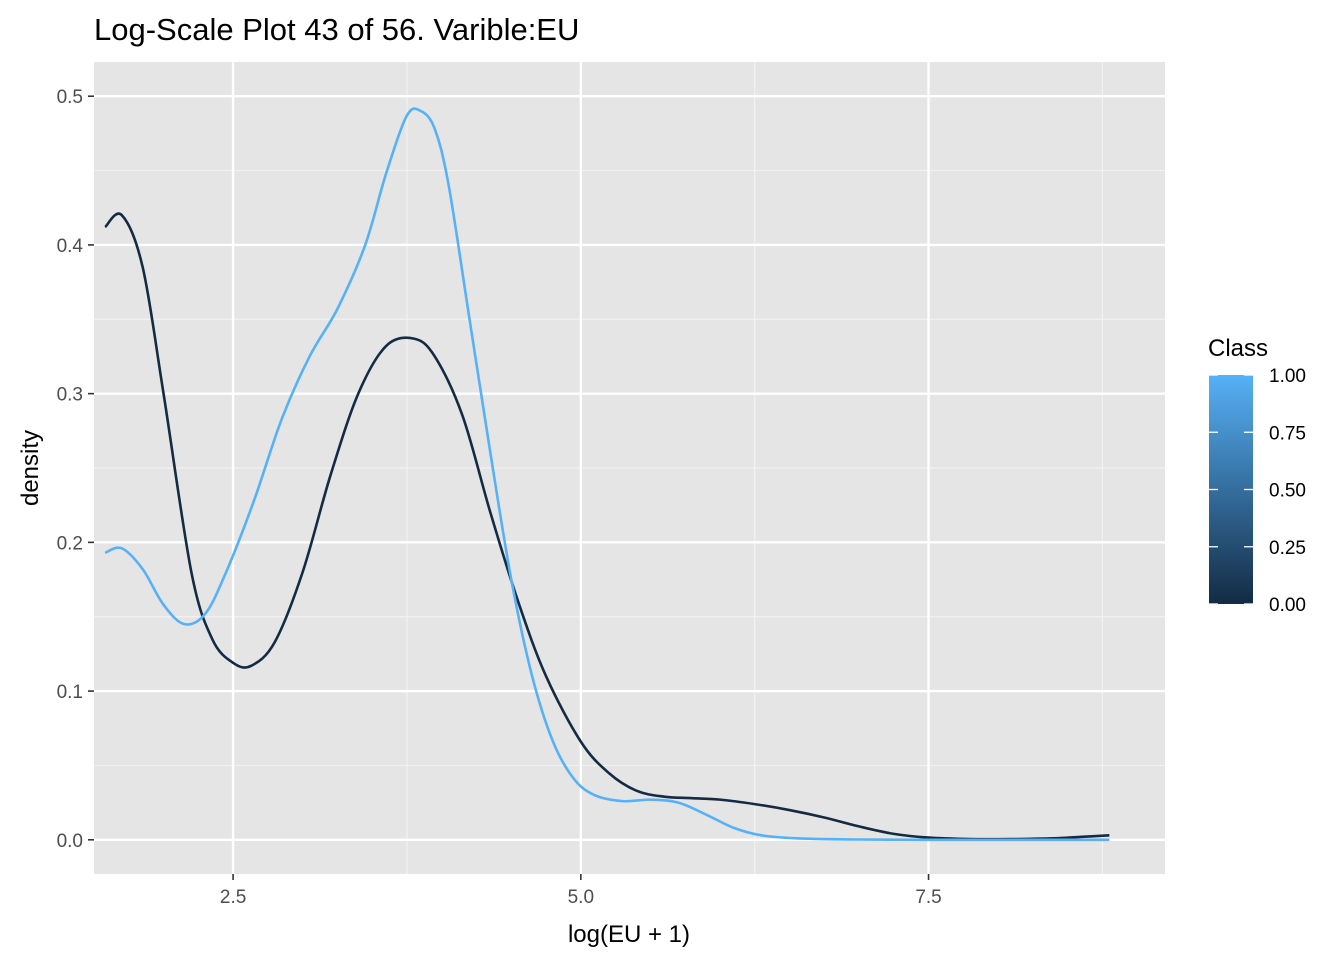 This screenshot has height=960, width=1344. I want to click on colorbar-ticks: 1.00 0.75 0.50 0.25 0.00, so click(1257, 491).